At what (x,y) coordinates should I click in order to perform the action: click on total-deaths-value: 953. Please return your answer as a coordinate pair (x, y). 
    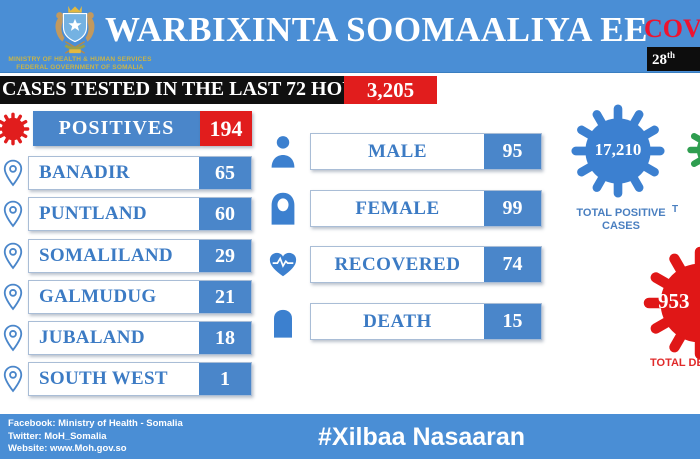
    Looking at the image, I should click on (674, 301).